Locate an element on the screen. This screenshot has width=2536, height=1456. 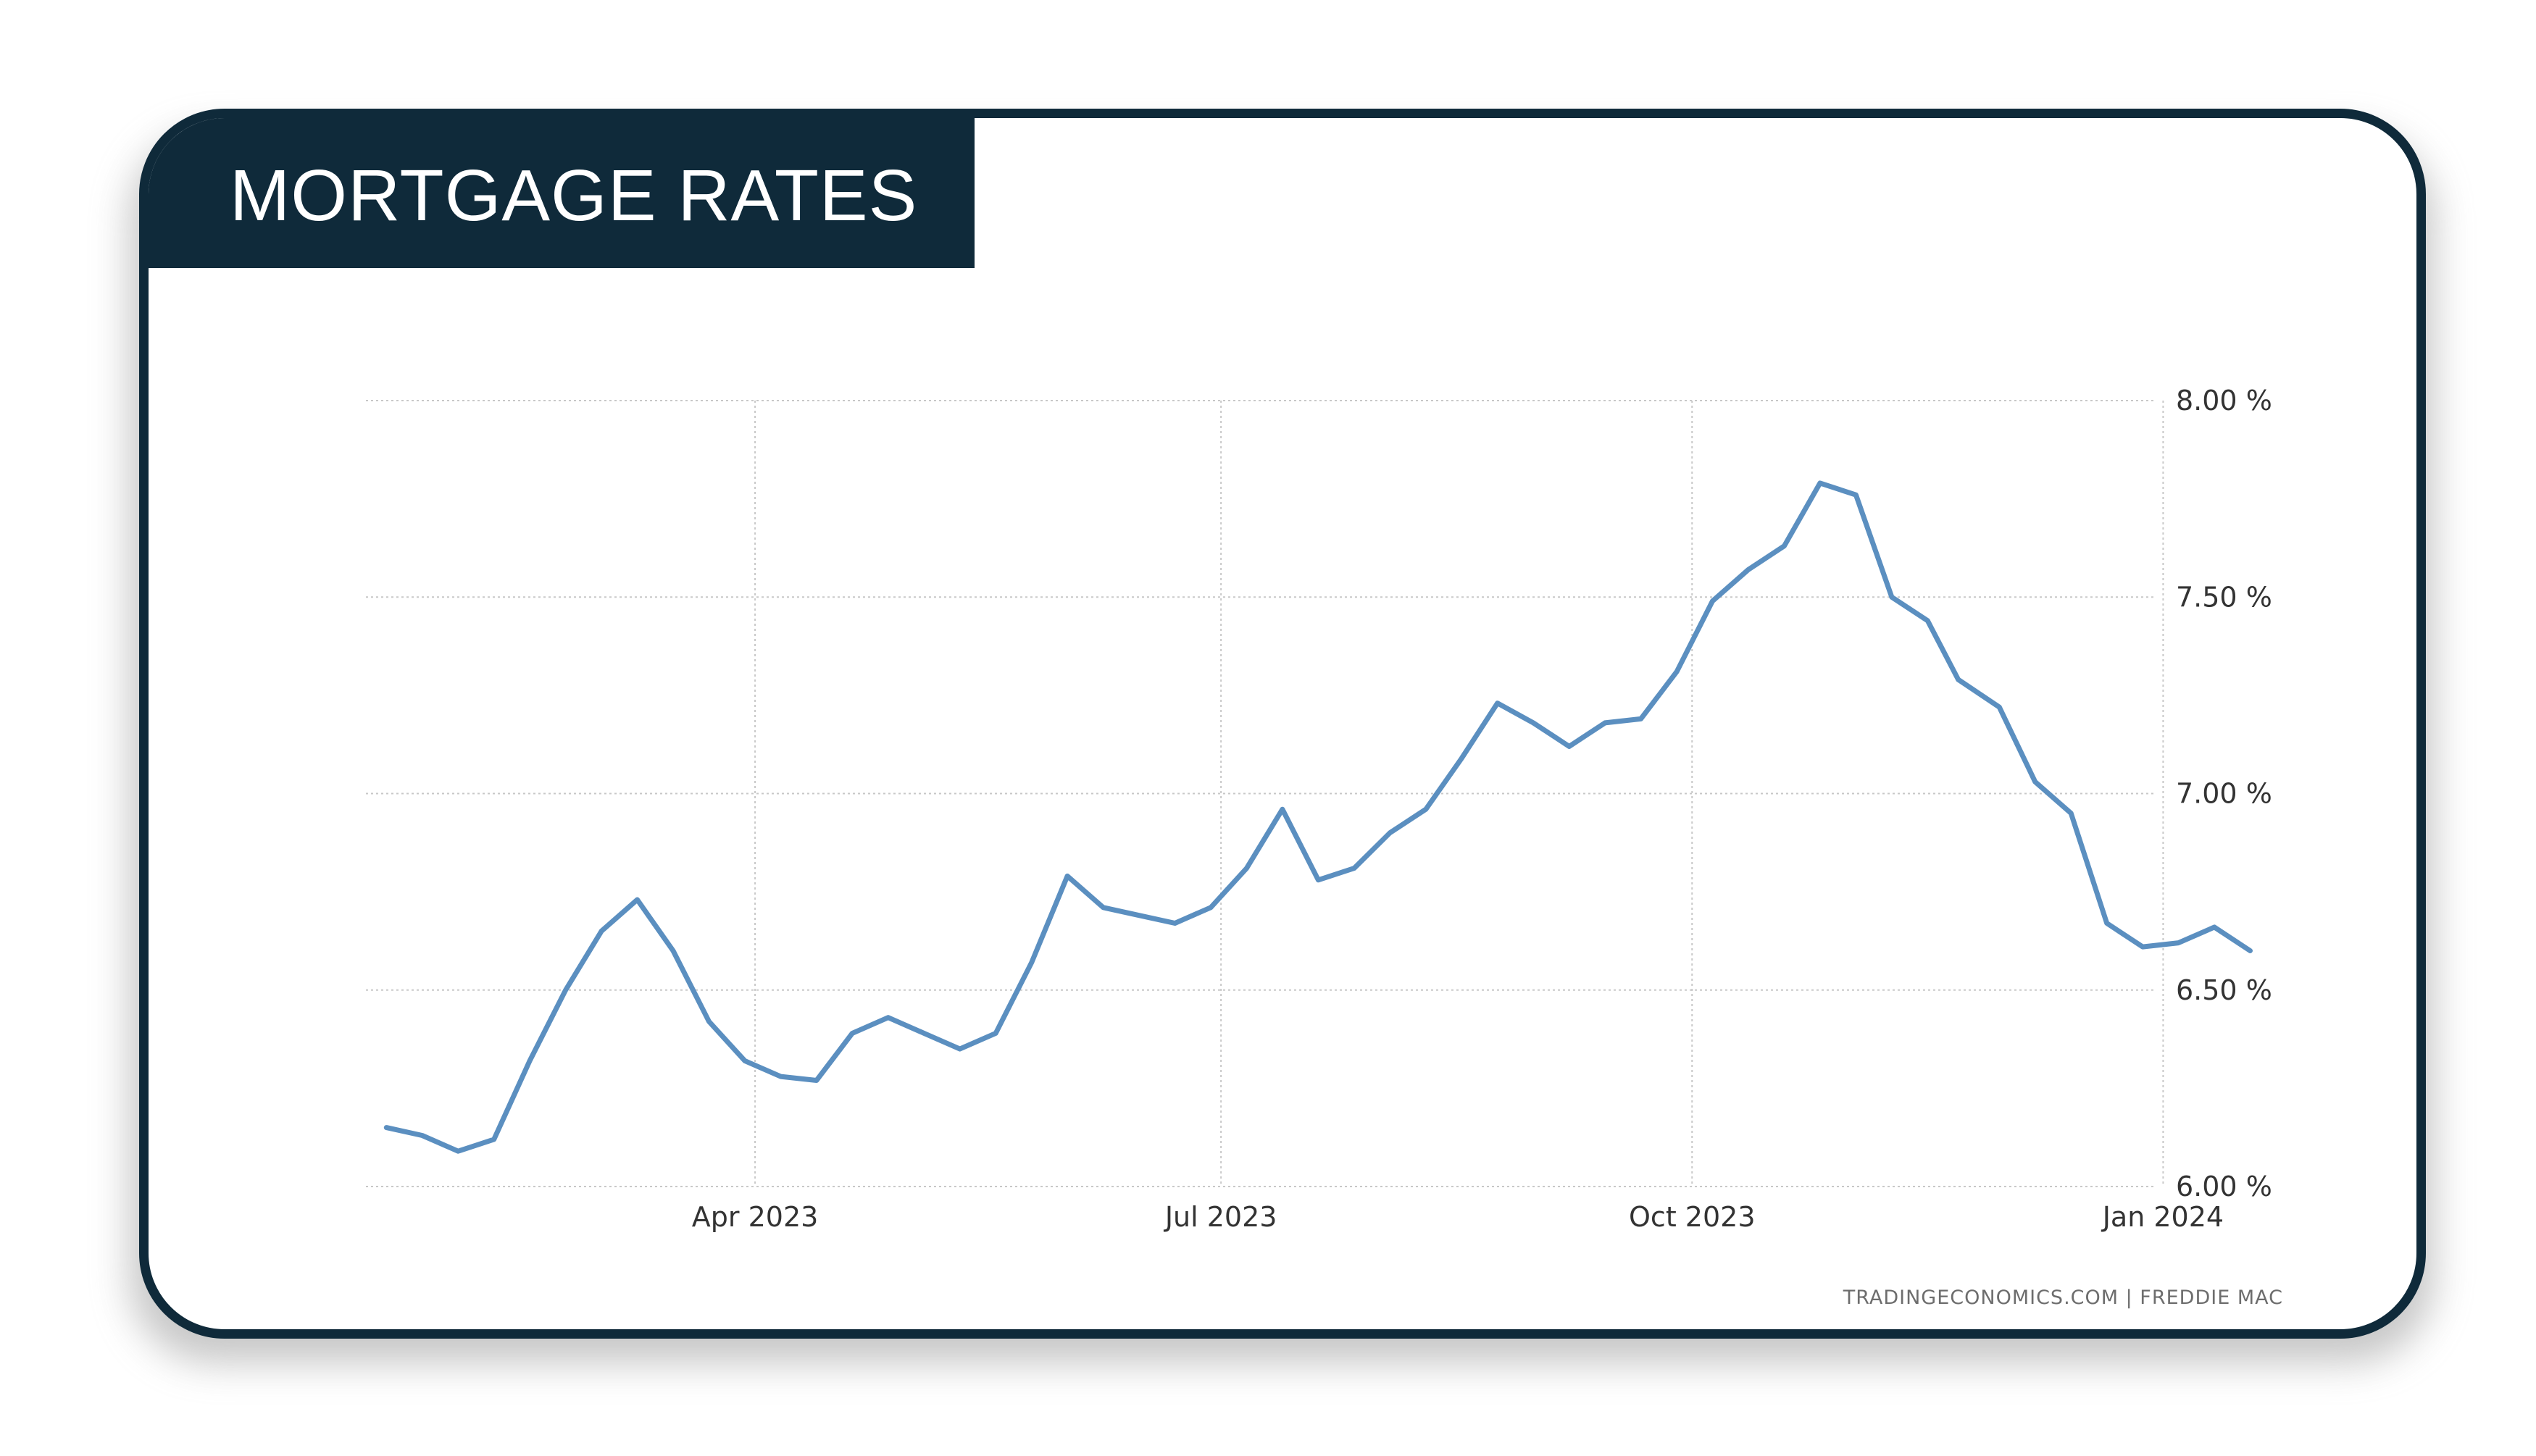
y-tick-label: 7.00 % is located at coordinates (2224, 794).